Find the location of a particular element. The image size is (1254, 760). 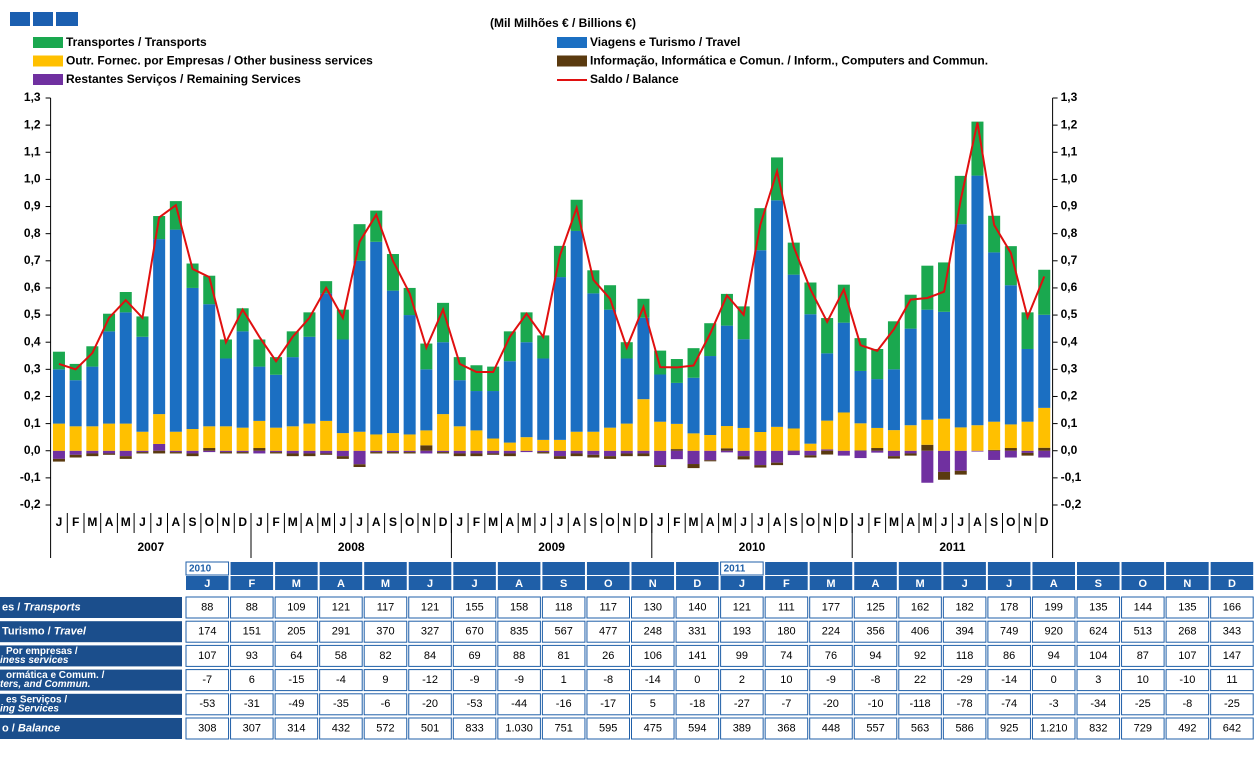

x-tick-label: F is located at coordinates (676, 522).